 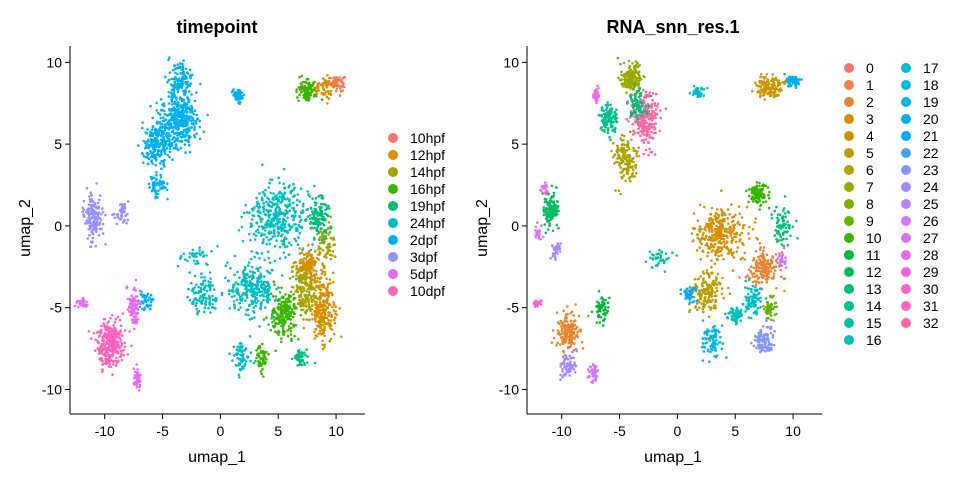 I want to click on legend-label: 10hpf, so click(x=427, y=138).